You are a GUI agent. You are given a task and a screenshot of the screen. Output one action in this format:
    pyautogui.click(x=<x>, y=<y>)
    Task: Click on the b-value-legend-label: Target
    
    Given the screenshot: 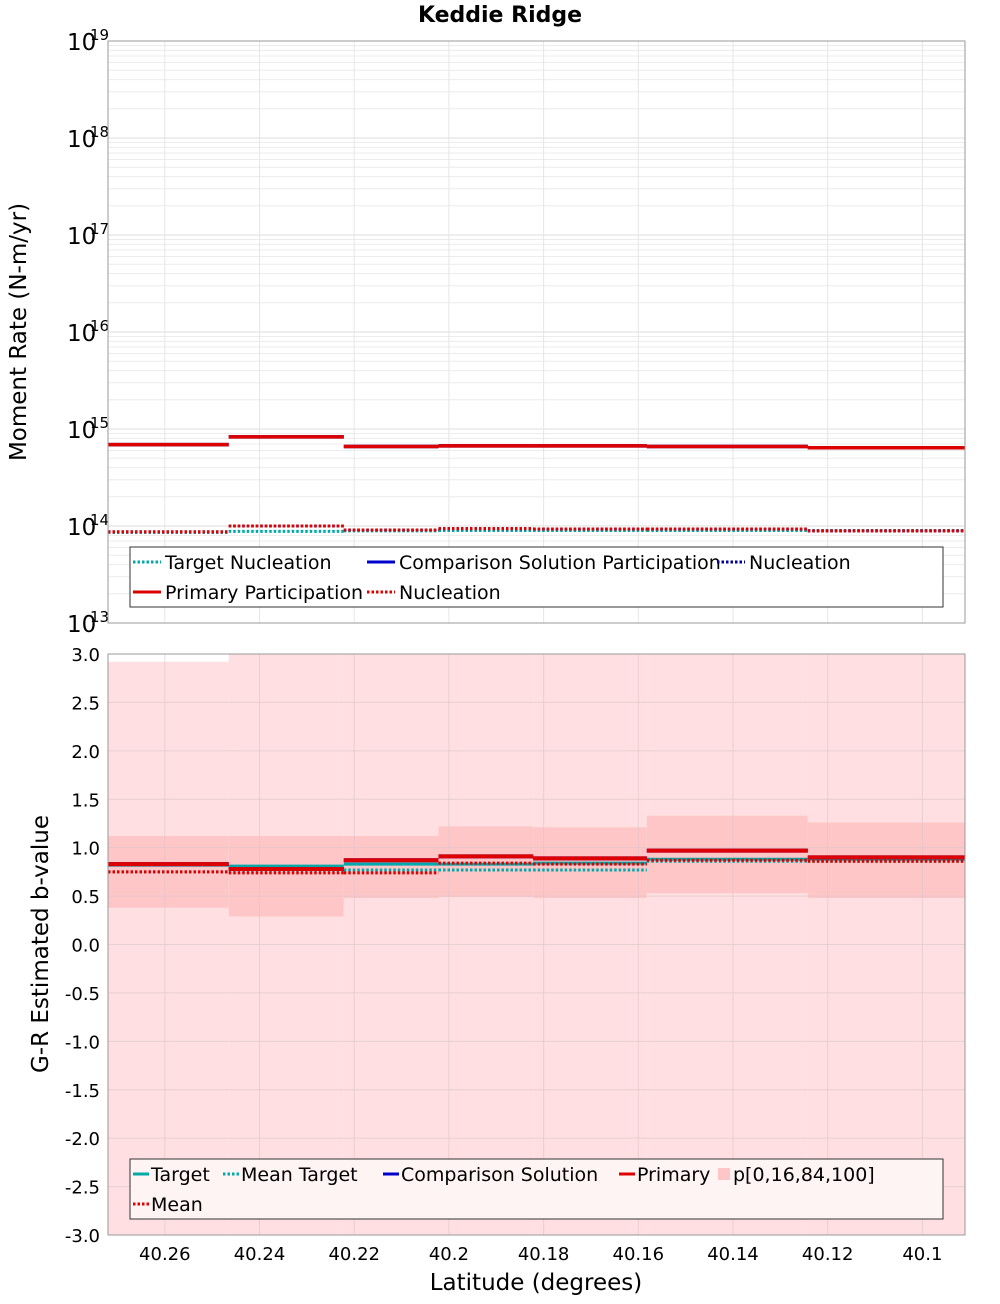 What is the action you would take?
    pyautogui.click(x=180, y=1175)
    